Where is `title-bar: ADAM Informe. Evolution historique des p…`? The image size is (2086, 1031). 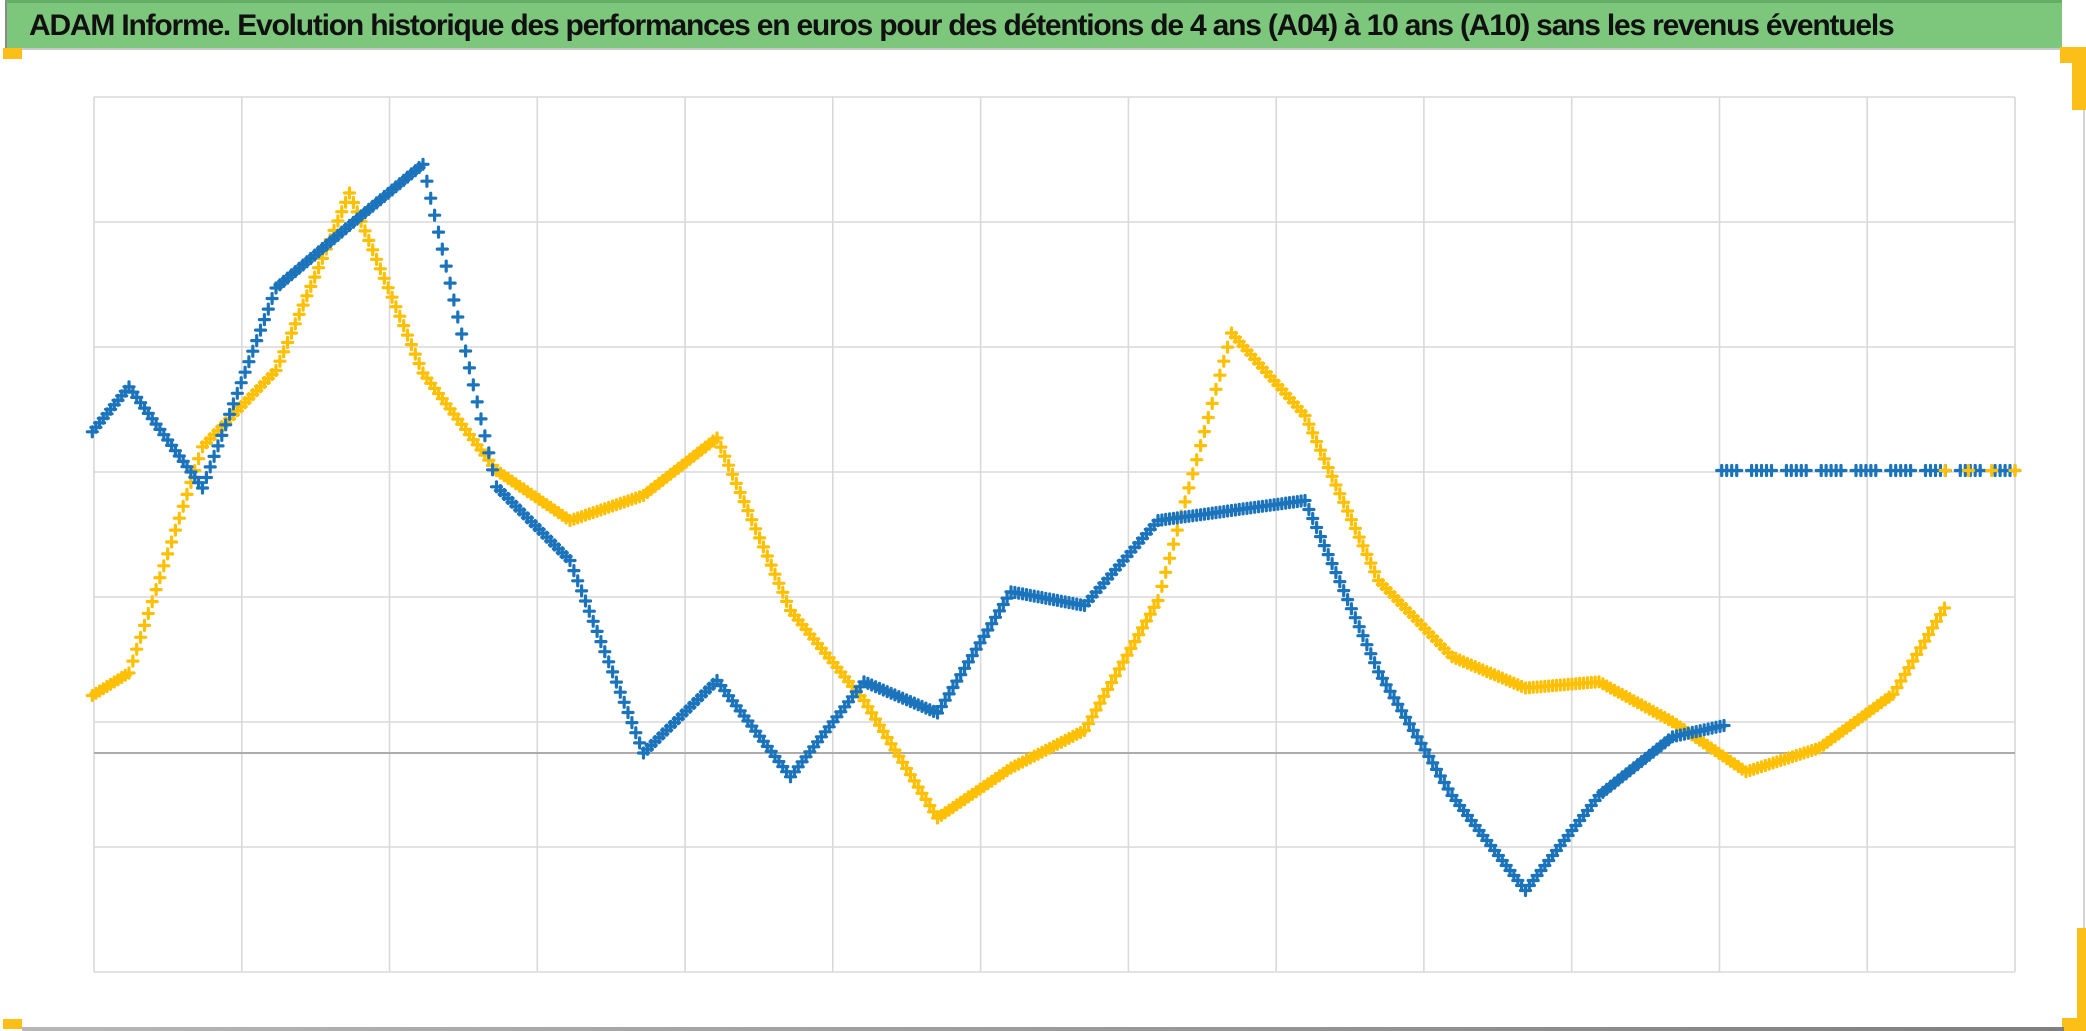 title-bar: ADAM Informe. Evolution historique des p… is located at coordinates (1033, 25).